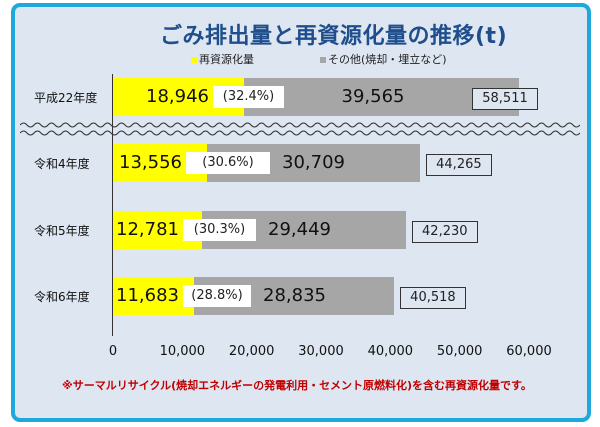  Describe the element at coordinates (177, 96) in the screenshot. I see `value-label-recycled: 18,946` at that location.